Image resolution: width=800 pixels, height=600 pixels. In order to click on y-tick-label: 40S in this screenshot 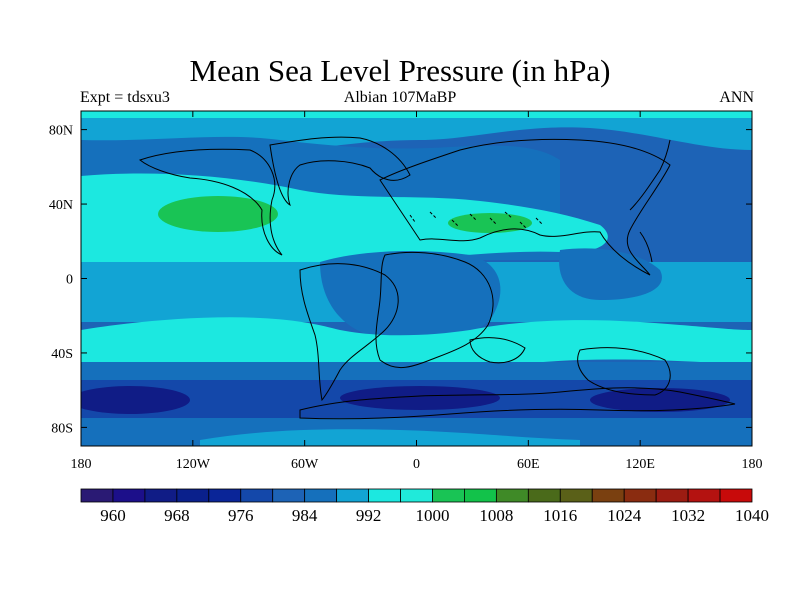, I will do `click(62, 354)`.